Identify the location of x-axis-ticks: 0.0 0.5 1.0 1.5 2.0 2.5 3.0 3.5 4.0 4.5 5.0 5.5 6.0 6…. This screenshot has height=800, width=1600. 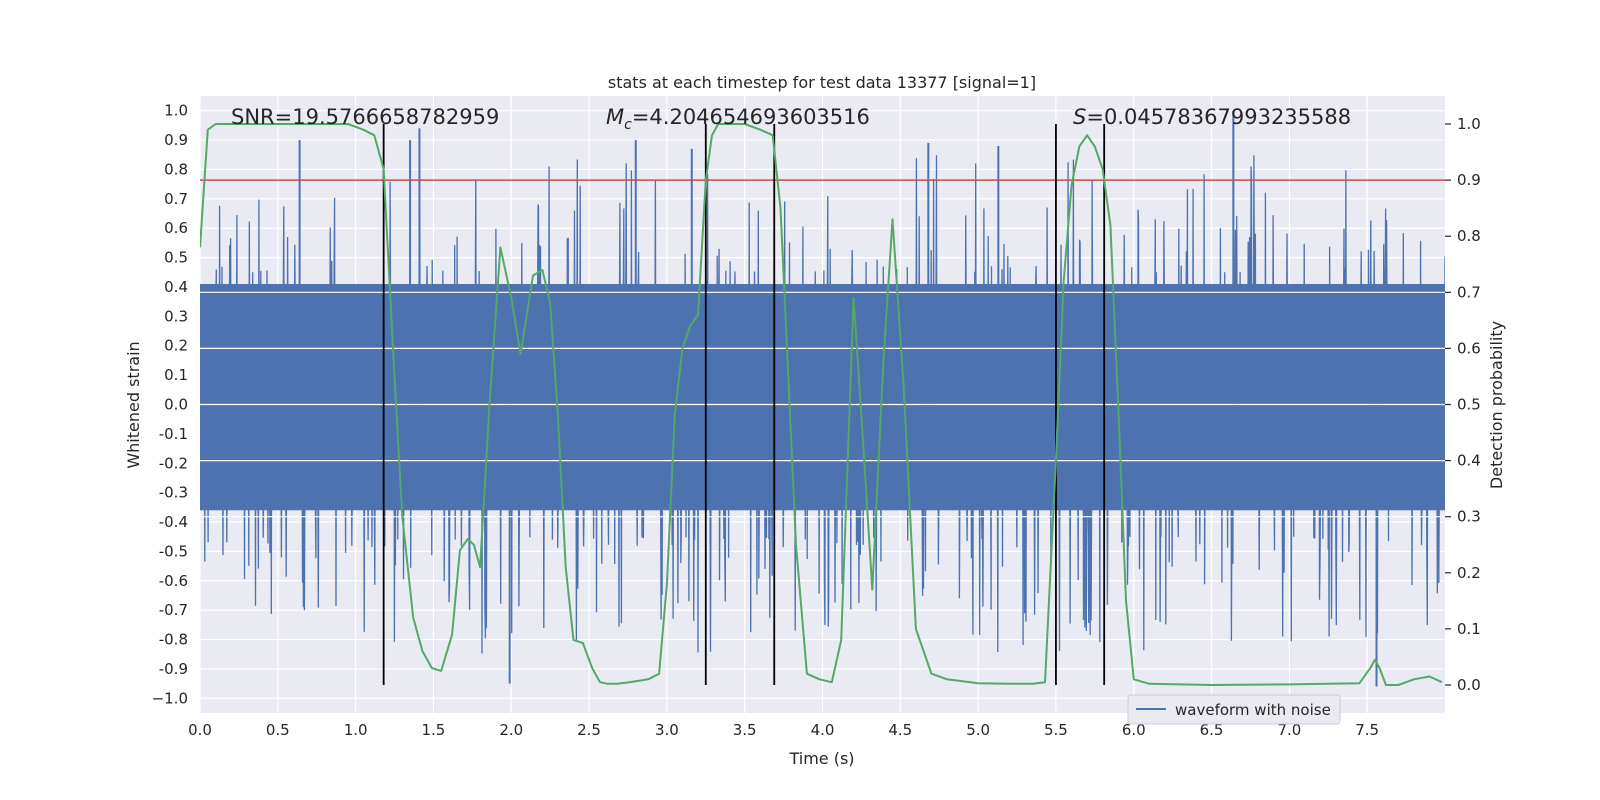
(783, 730).